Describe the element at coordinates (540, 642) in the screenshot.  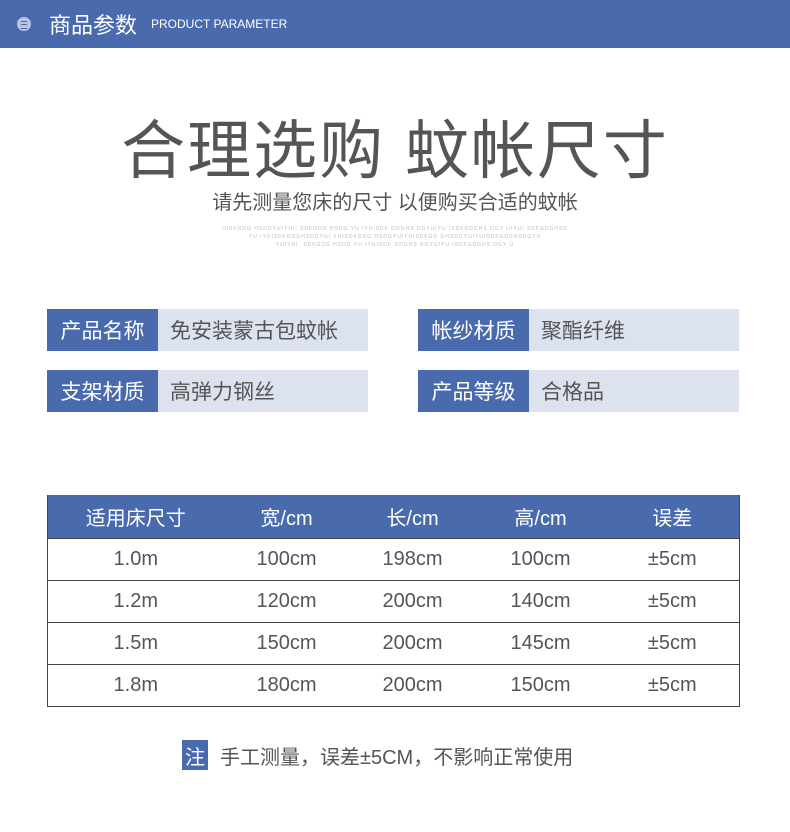
I see `table-cell: 145cm` at that location.